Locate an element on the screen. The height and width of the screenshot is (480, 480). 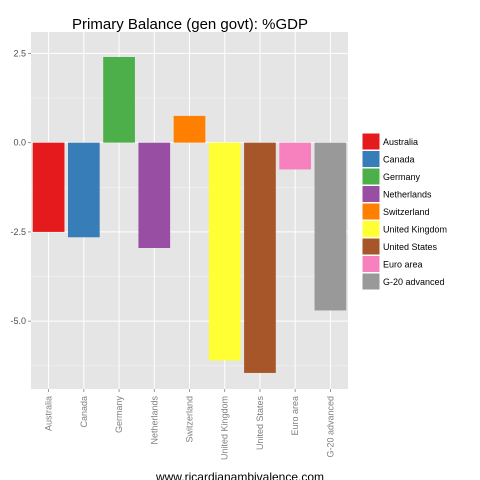
y-axis-ticks: 2.5 0.0 -2.5 -5.0 is located at coordinates (20, 187).